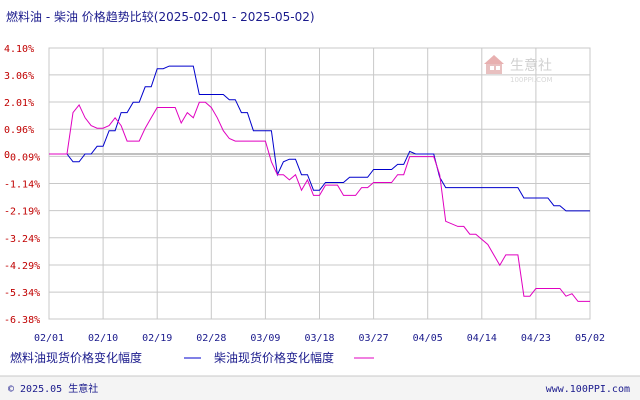  What do you see at coordinates (49, 338) in the screenshot?
I see `x-tick-label: 02/01` at bounding box center [49, 338].